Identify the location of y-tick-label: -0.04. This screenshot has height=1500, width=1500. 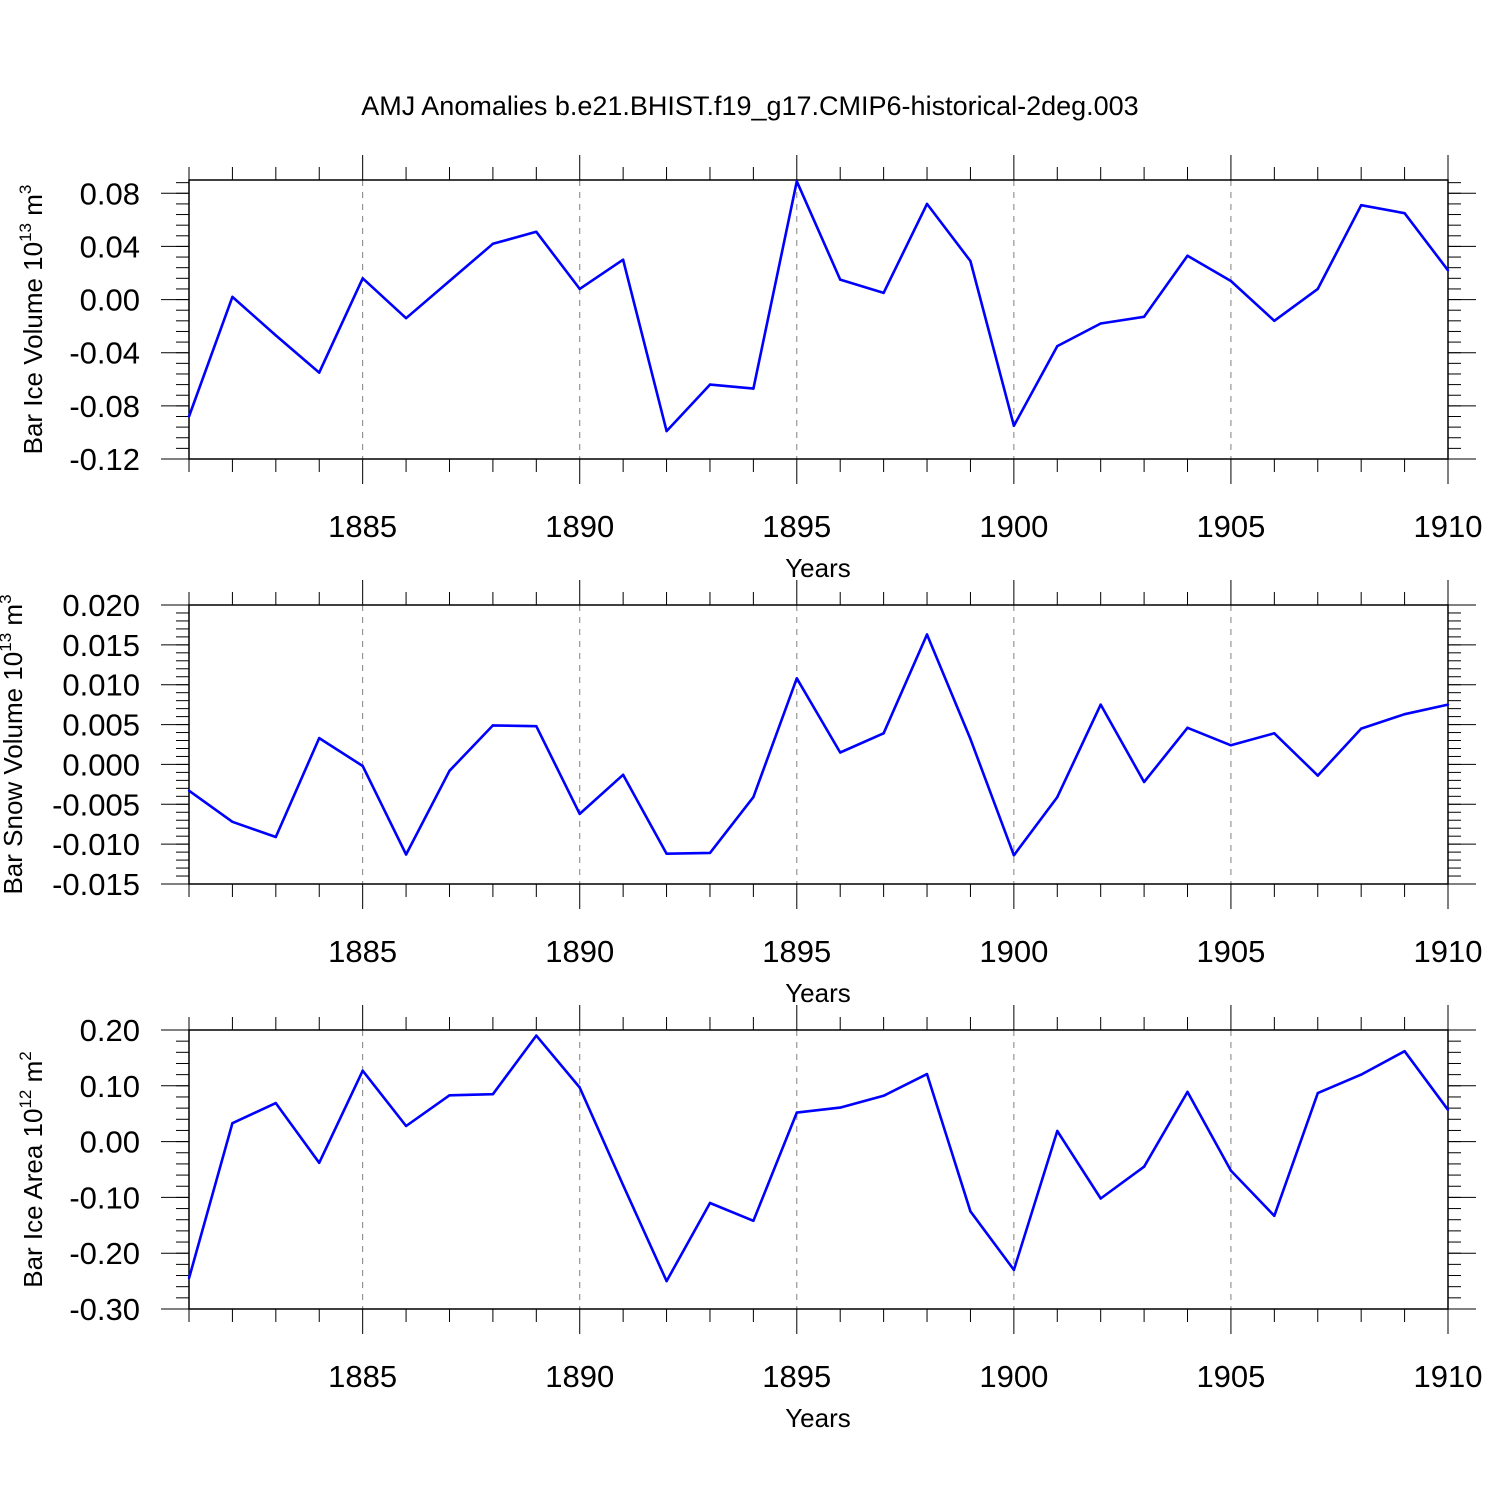
(104, 353).